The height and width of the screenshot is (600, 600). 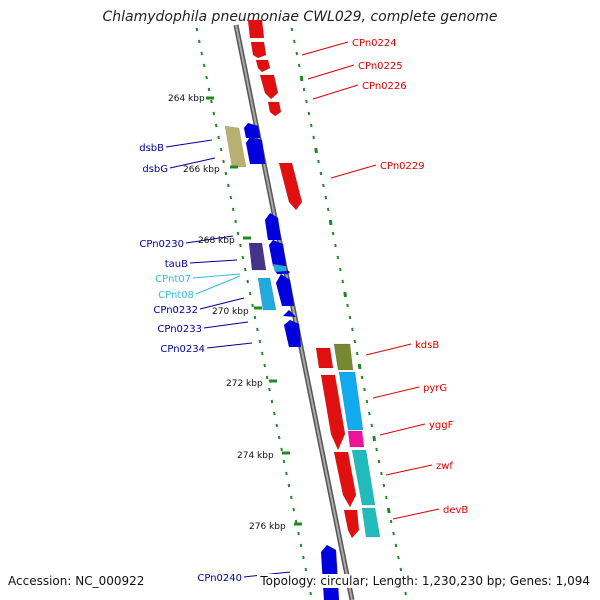 I want to click on gene-label-right: zwf, so click(x=444, y=466).